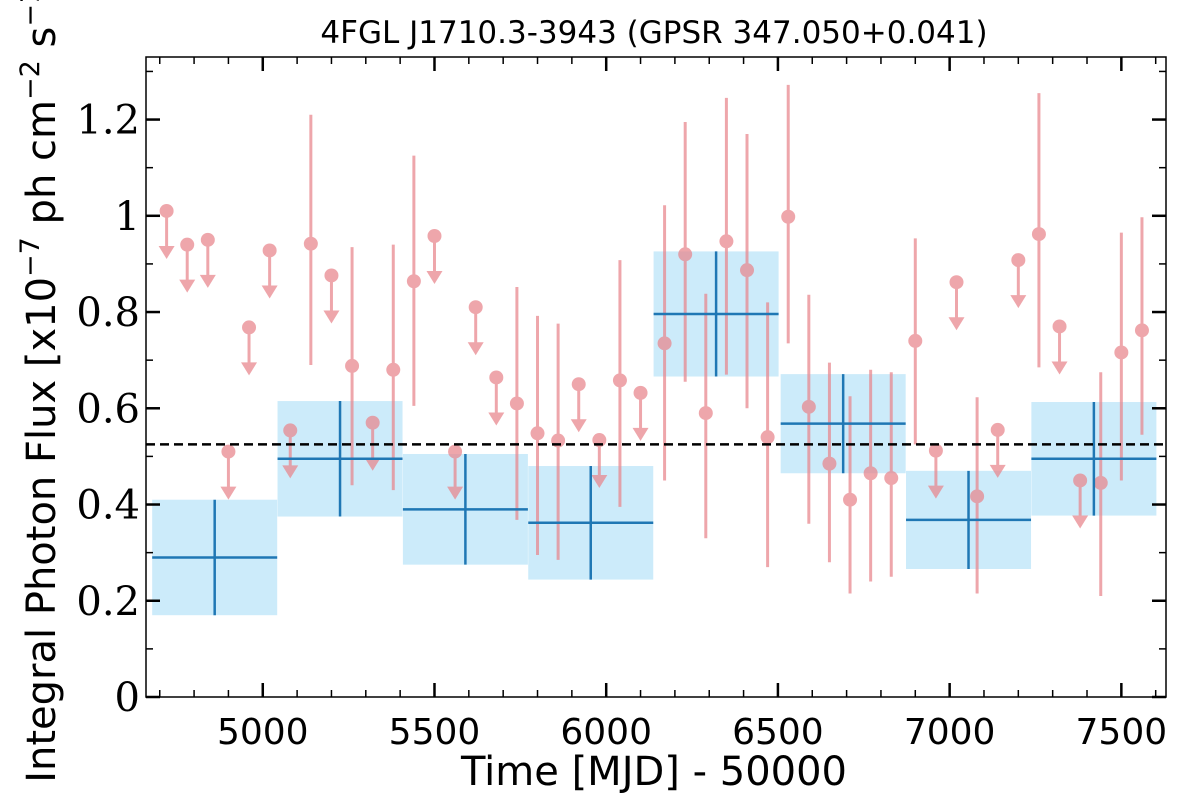 The height and width of the screenshot is (800, 1200). I want to click on x-axis-label: Time [MJD] - 50000, so click(653, 772).